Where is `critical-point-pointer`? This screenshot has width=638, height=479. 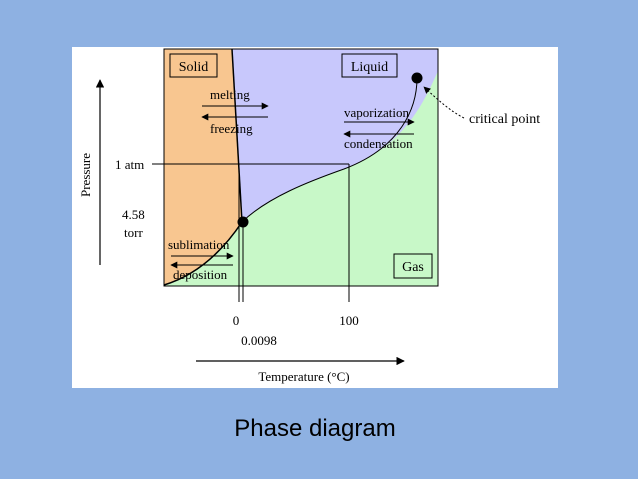 critical-point-pointer is located at coordinates (444, 102).